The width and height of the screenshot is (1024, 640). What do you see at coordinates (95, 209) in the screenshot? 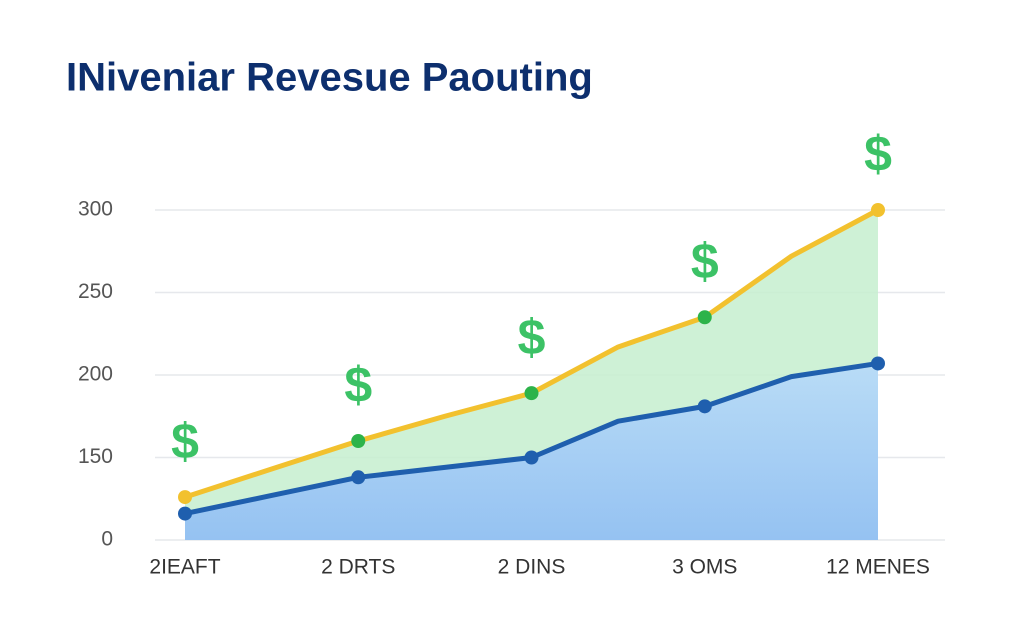
I see `y-tick-label: 300` at bounding box center [95, 209].